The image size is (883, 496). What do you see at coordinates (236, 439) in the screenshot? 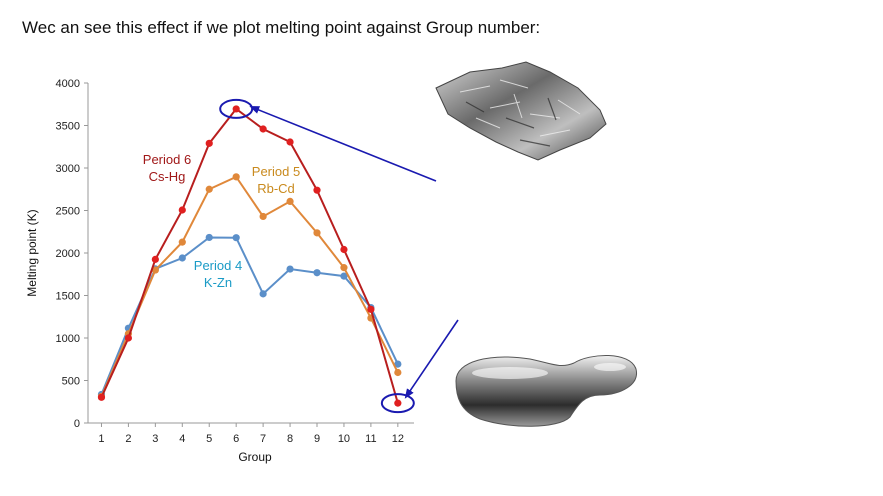
I see `x-tick-label: 6` at bounding box center [236, 439].